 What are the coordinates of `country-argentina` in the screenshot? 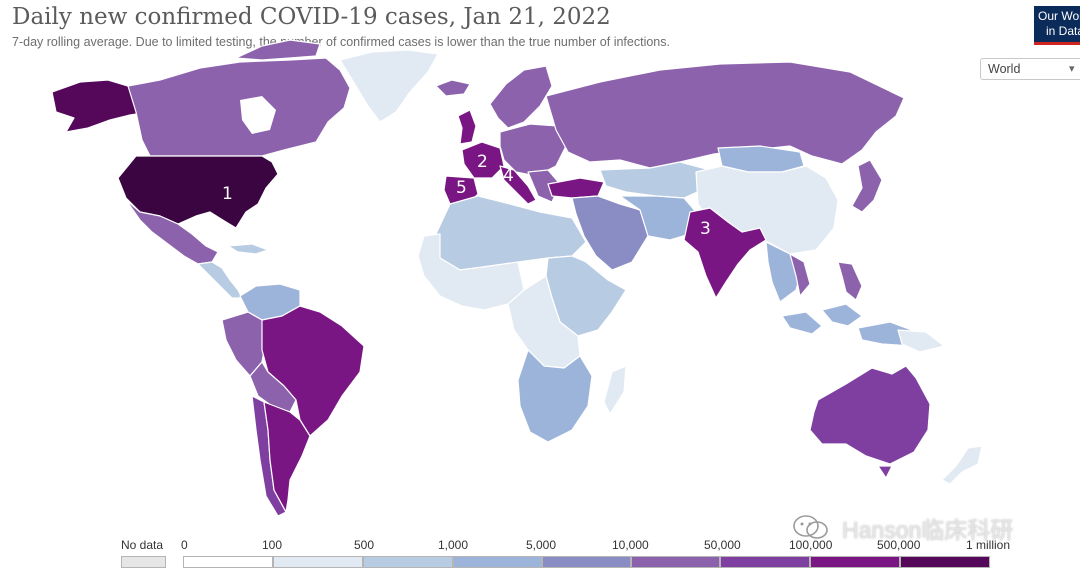 It's located at (287, 457).